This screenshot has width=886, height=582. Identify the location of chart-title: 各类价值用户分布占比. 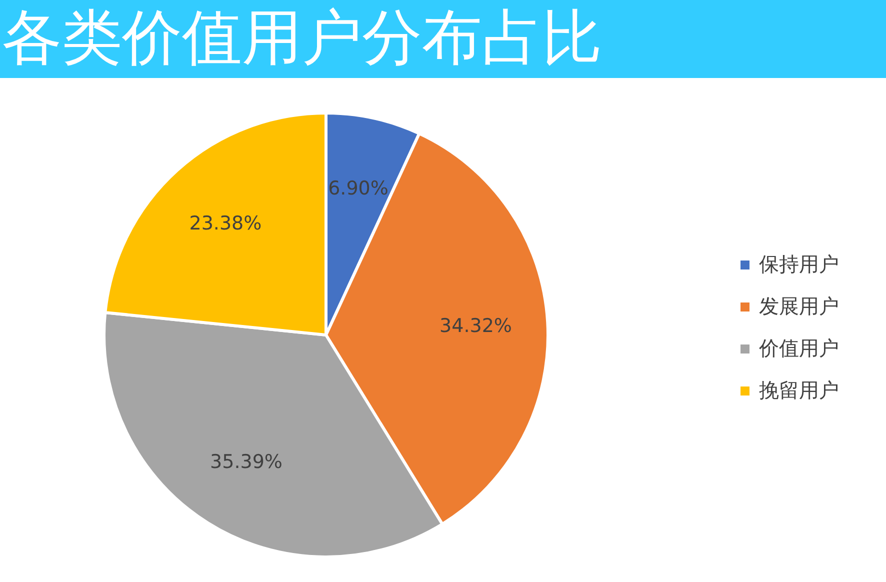
(443, 39).